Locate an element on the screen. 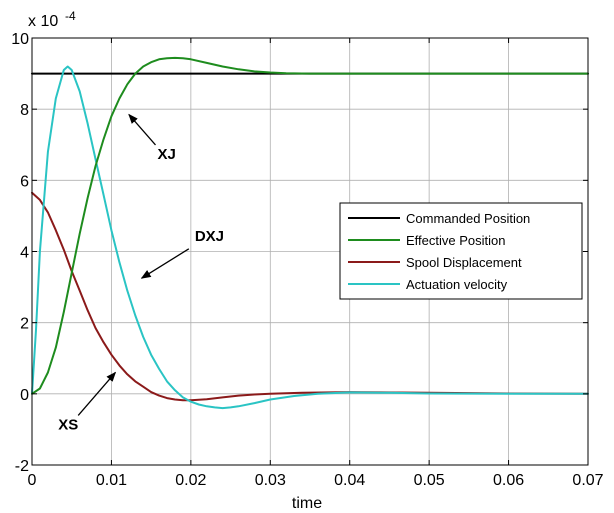 The height and width of the screenshot is (513, 614). y-tick-label: 4 is located at coordinates (24, 253).